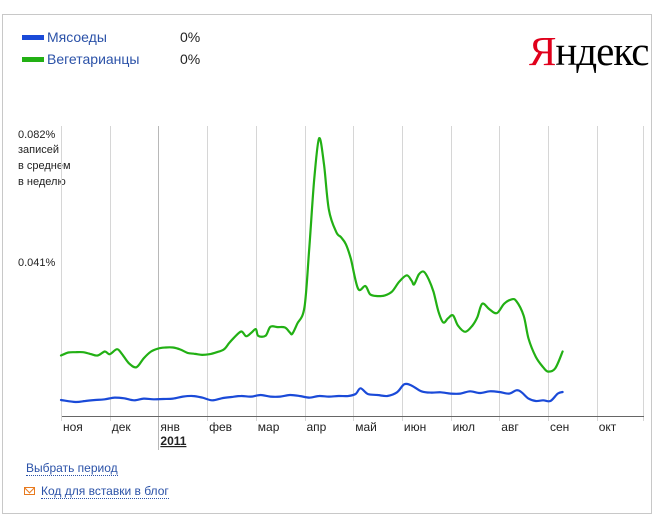 Image resolution: width=656 pixels, height=518 pixels. I want to click on x-tick-label: апр, so click(317, 427).